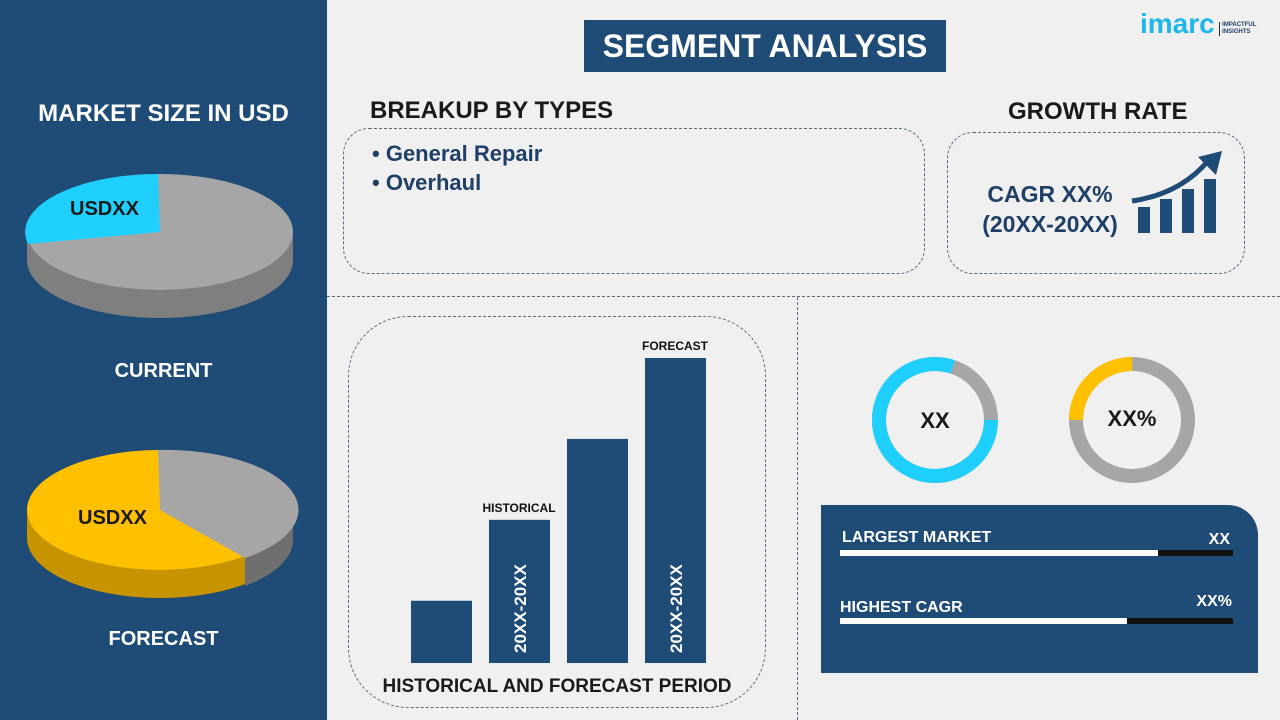 This screenshot has height=720, width=1280. Describe the element at coordinates (464, 153) in the screenshot. I see `breakup-item-label: General Repair` at that location.